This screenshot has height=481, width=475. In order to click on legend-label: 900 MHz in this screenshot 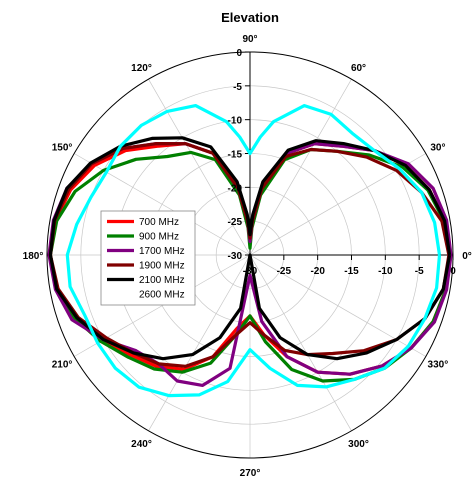, I will do `click(159, 237)`.